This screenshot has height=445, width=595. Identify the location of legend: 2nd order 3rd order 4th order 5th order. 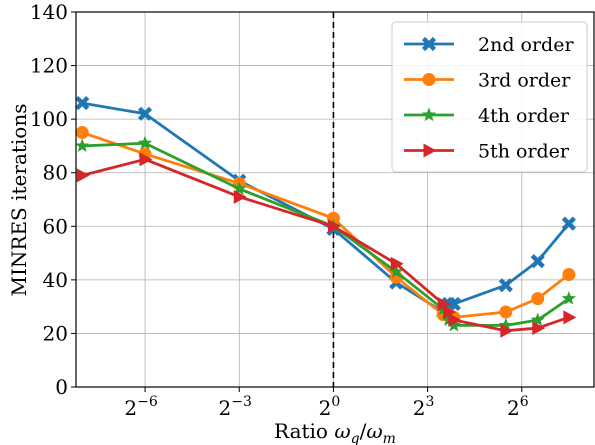
(489, 97).